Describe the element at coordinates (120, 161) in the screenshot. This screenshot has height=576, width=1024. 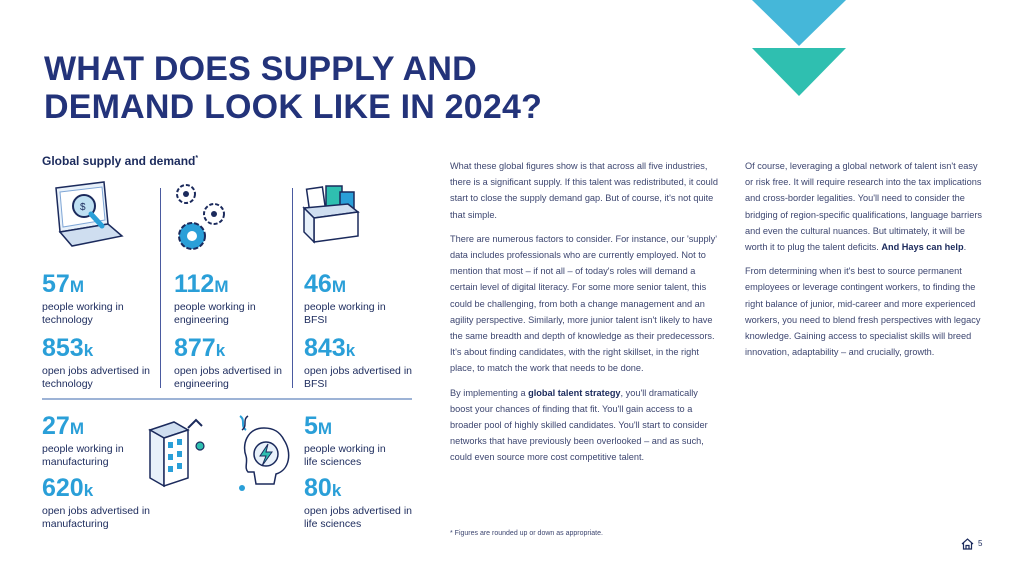
I see `section-subheading: Global supply and demand*` at that location.